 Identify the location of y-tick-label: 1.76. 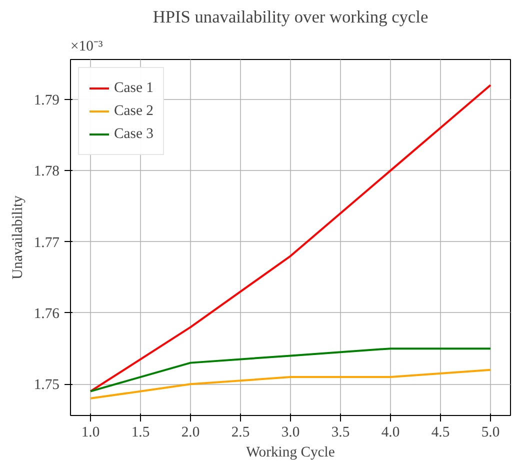
(47, 314).